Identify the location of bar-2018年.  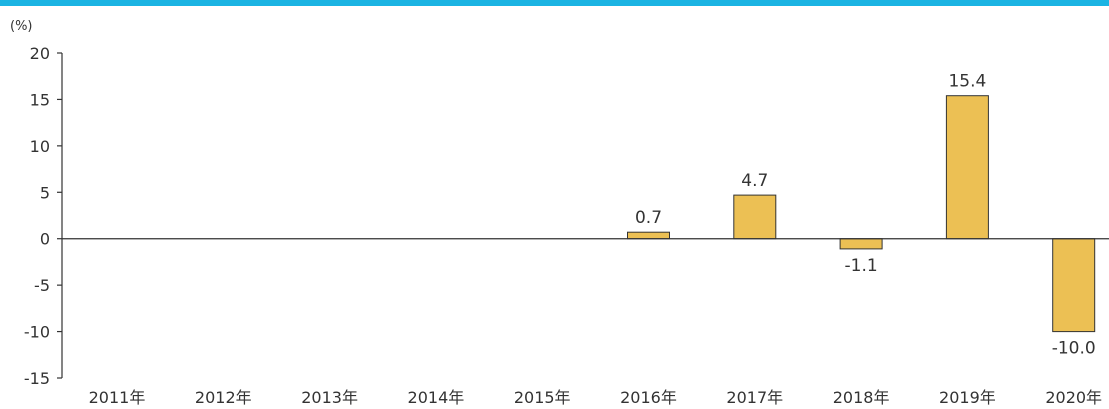
(861, 244).